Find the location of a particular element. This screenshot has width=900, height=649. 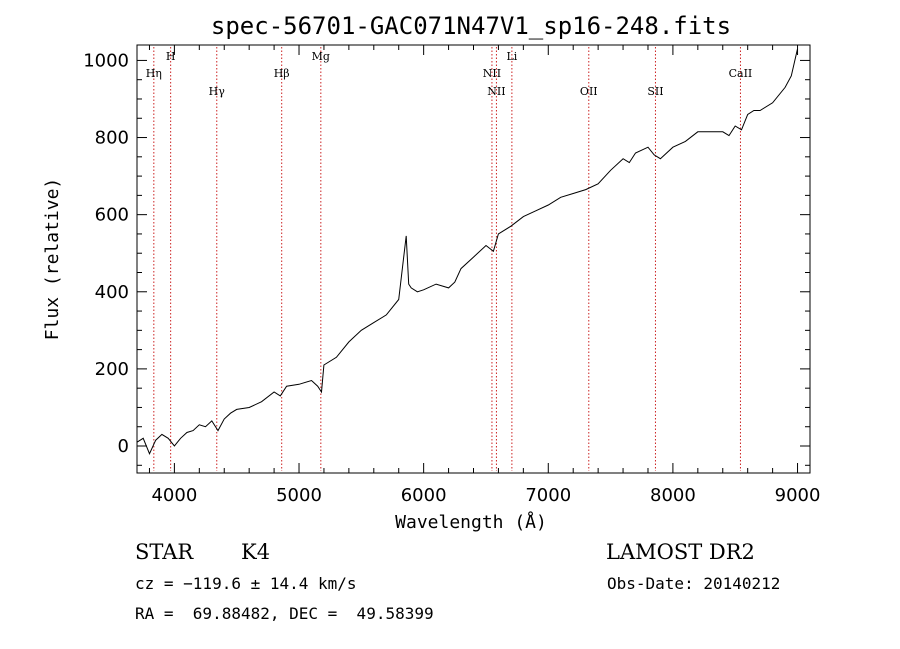

object-class: STAR is located at coordinates (164, 552).